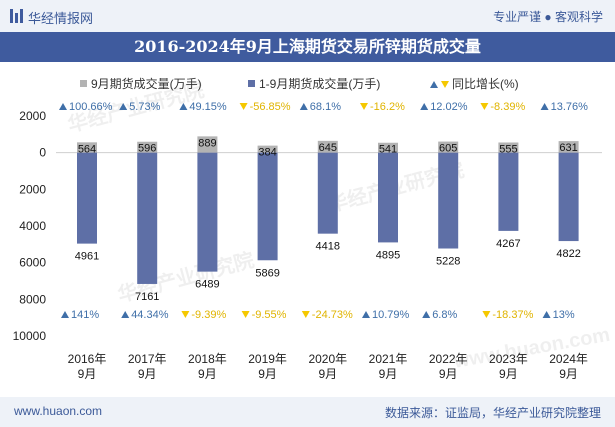 This screenshot has width=615, height=427. Describe the element at coordinates (327, 366) in the screenshot. I see `x-category-label: 2020年 9月` at that location.